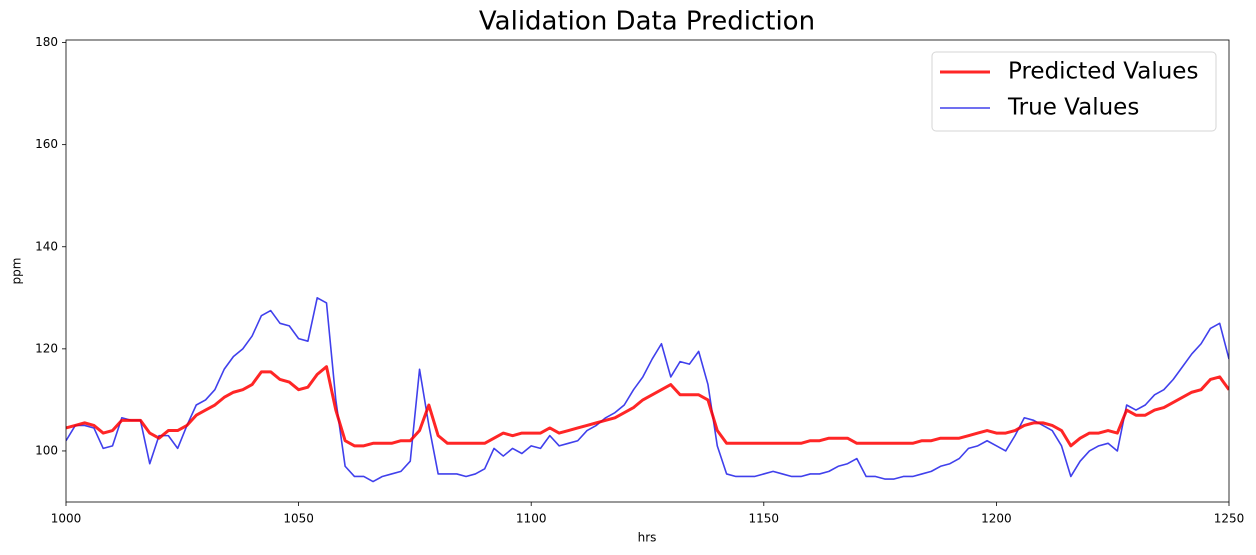  I want to click on y-tick-label: 140, so click(46, 246).